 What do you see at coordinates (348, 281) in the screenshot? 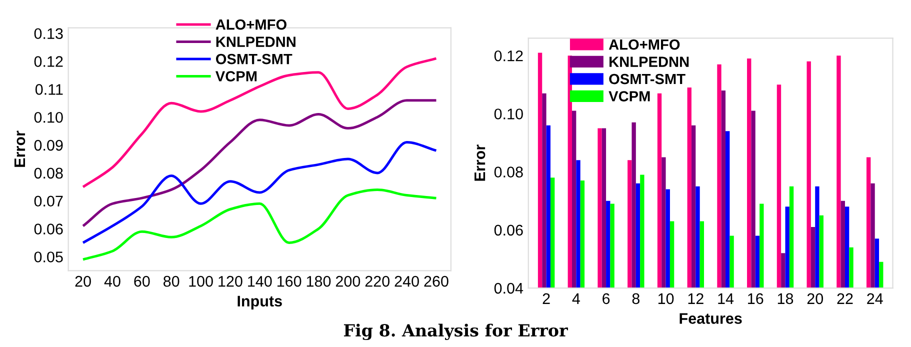
I see `x-tick-label: 200` at bounding box center [348, 281].